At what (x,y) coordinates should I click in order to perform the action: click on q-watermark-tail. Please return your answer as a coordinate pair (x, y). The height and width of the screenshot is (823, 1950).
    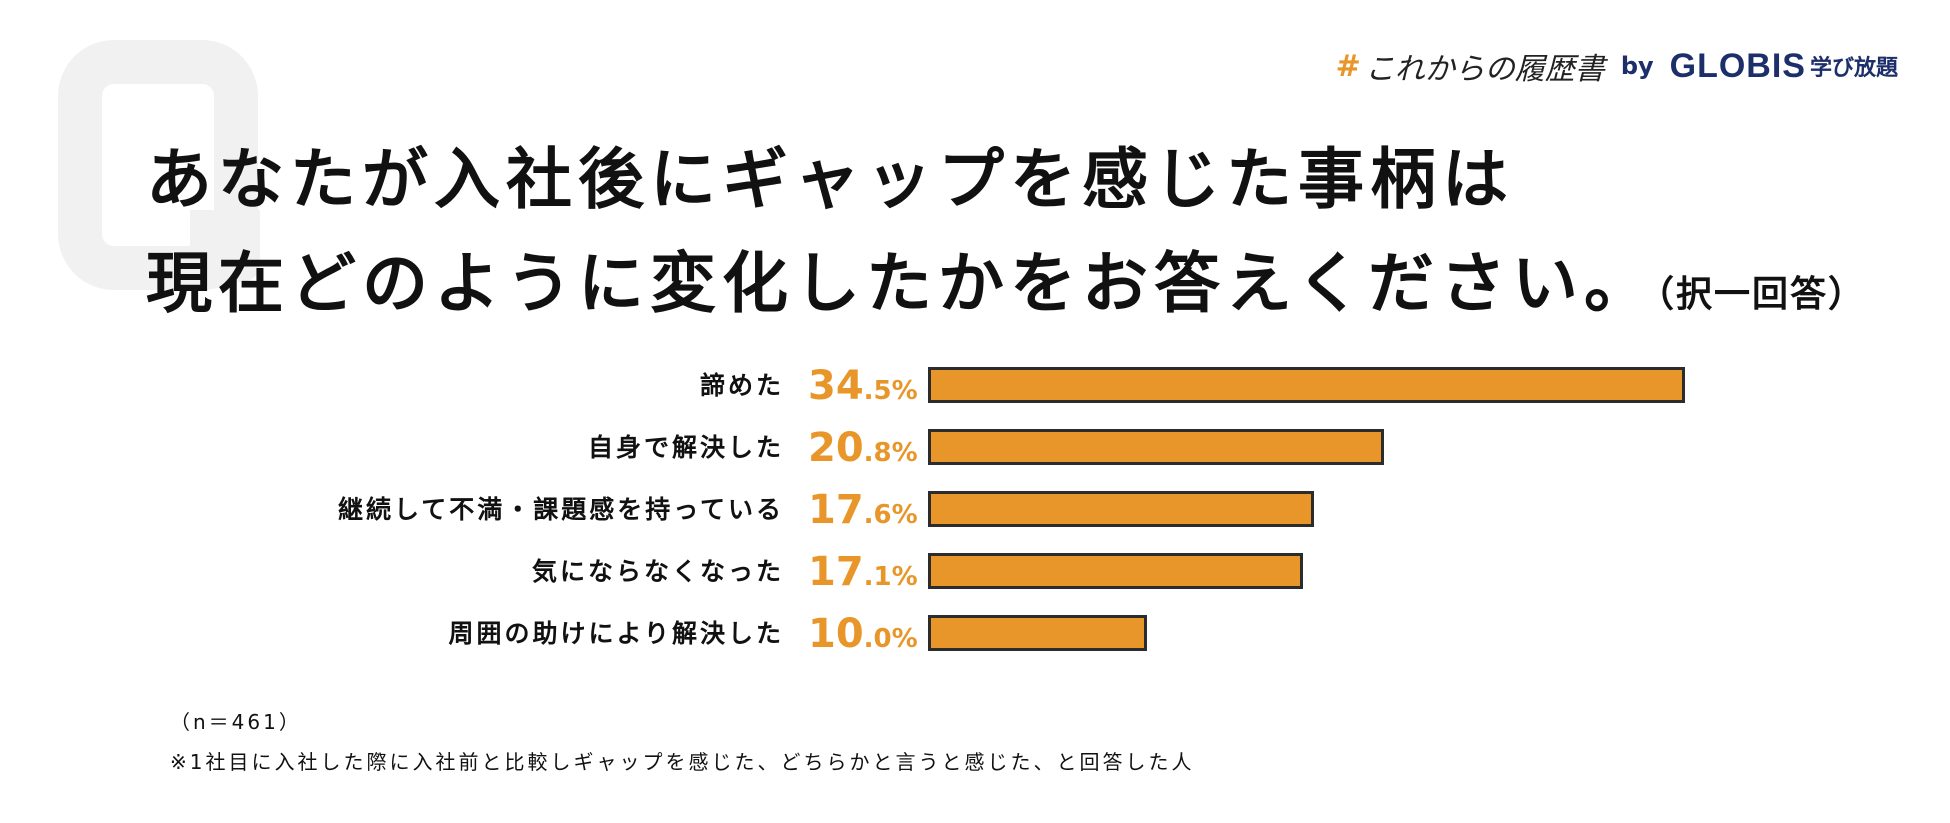
    Looking at the image, I should click on (225, 246).